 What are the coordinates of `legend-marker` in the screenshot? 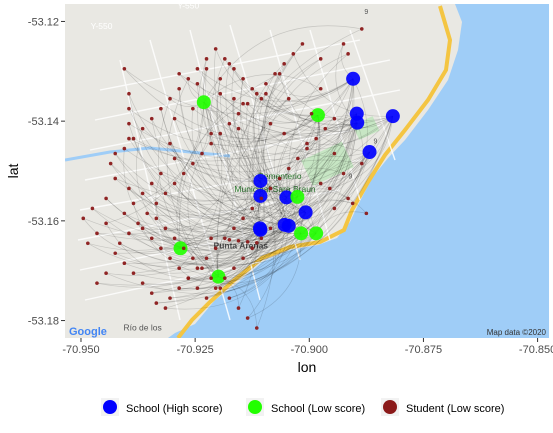 It's located at (390, 407).